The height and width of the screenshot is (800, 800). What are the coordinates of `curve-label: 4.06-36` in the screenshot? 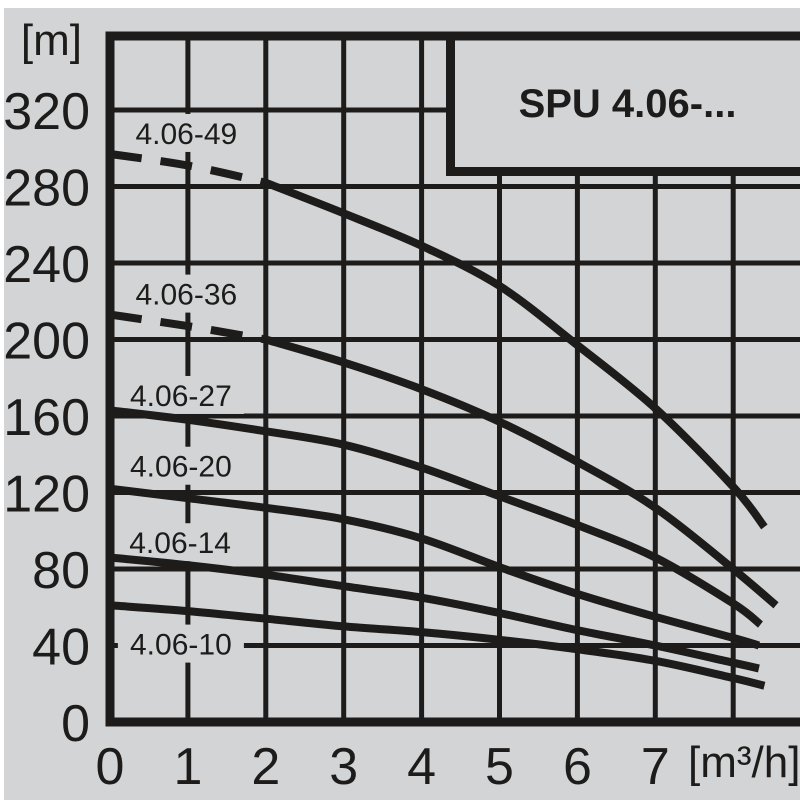 It's located at (186, 295).